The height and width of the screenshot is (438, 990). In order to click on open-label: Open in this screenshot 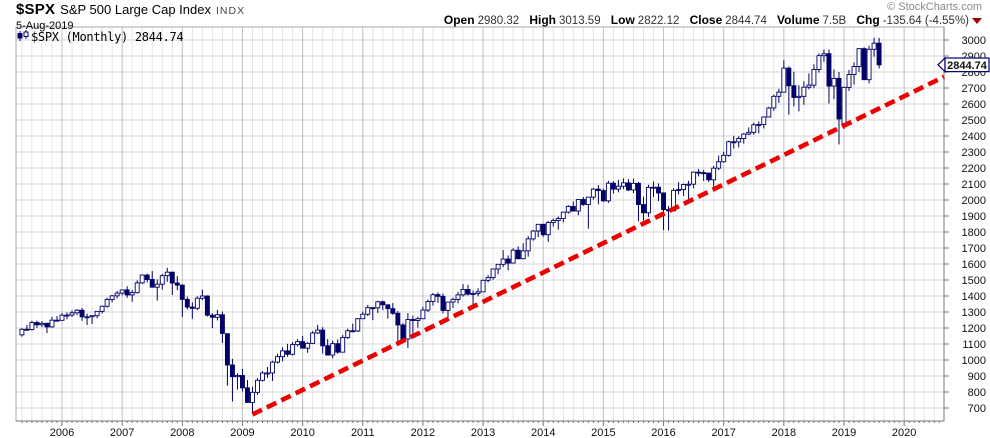, I will do `click(459, 20)`.